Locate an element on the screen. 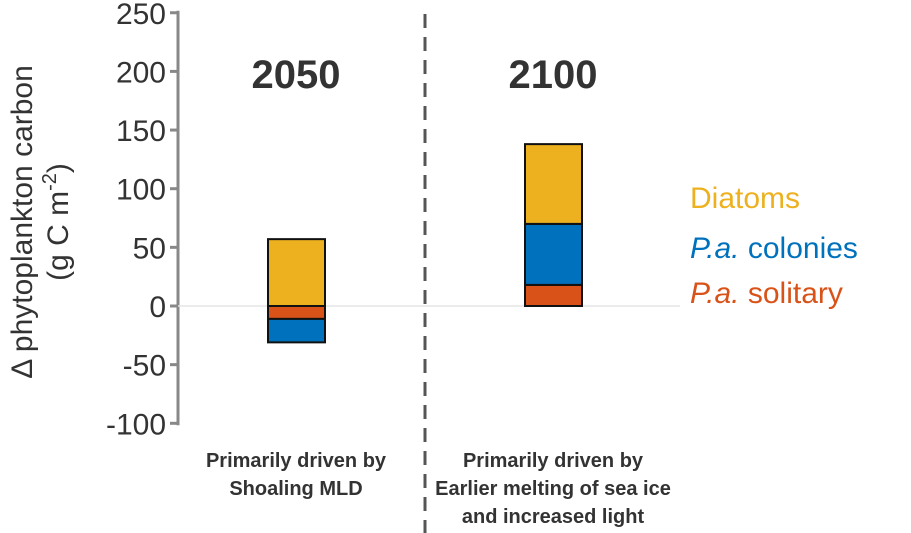  y-tick-label: 0 is located at coordinates (157, 307).